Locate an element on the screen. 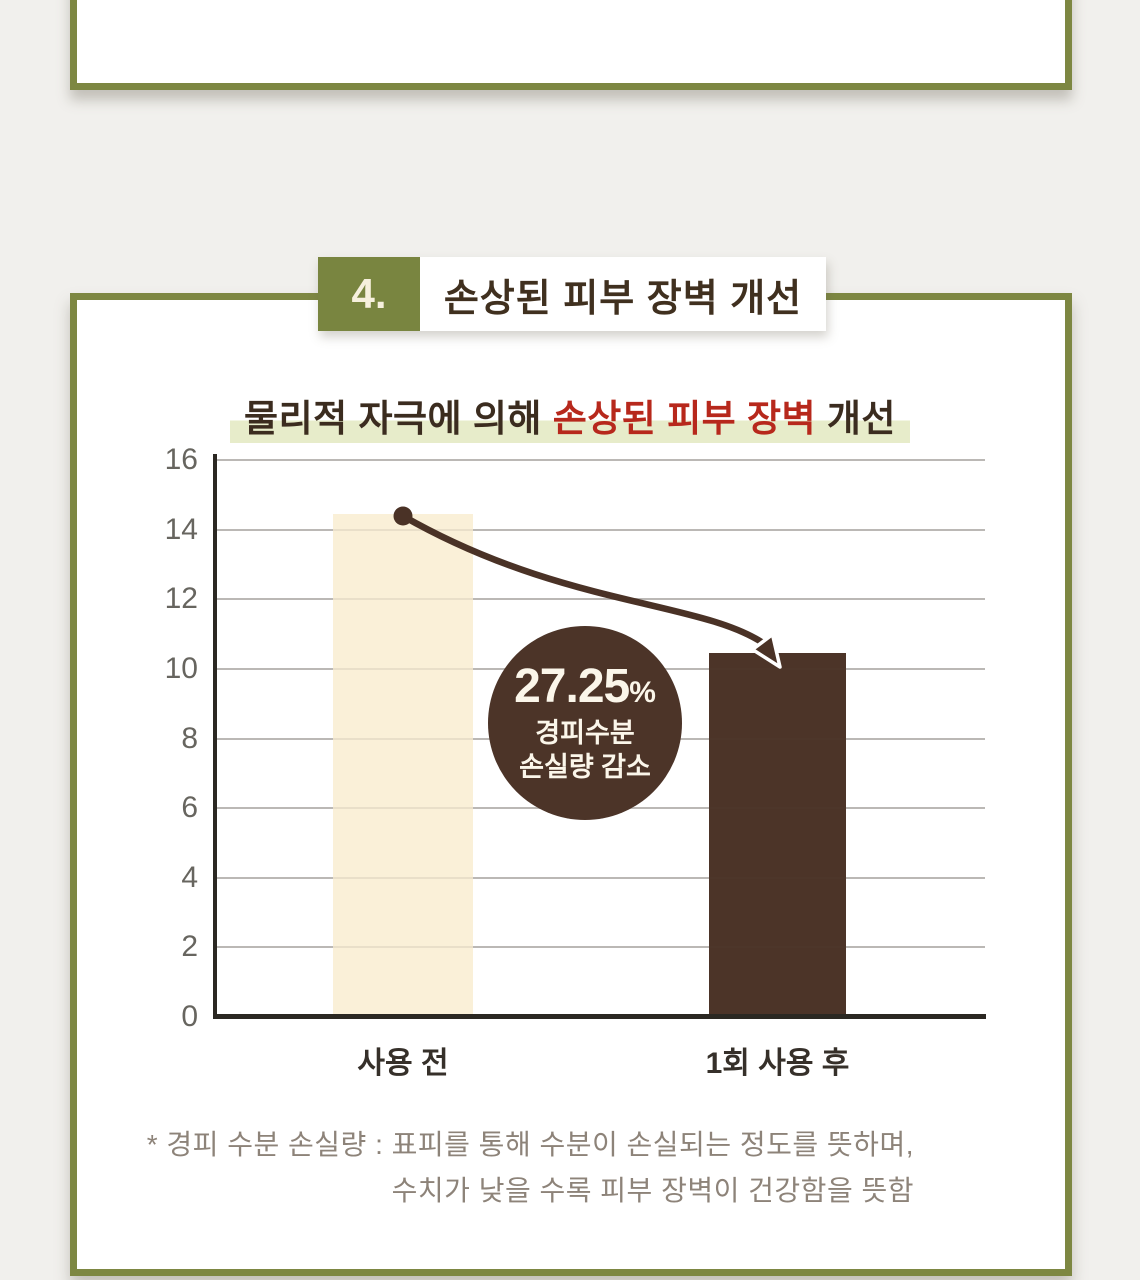 The width and height of the screenshot is (1140, 1280). x-axis-line is located at coordinates (599, 1016).